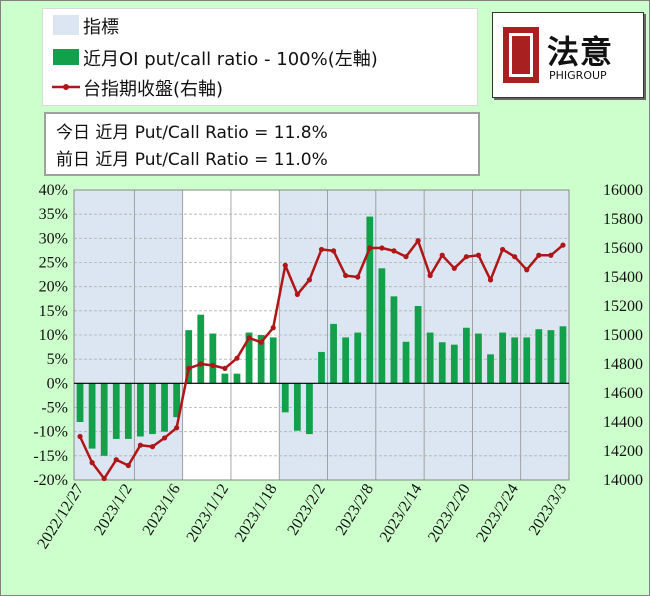 Image resolution: width=650 pixels, height=596 pixels. I want to click on left-tick-label: 15%, so click(53, 311).